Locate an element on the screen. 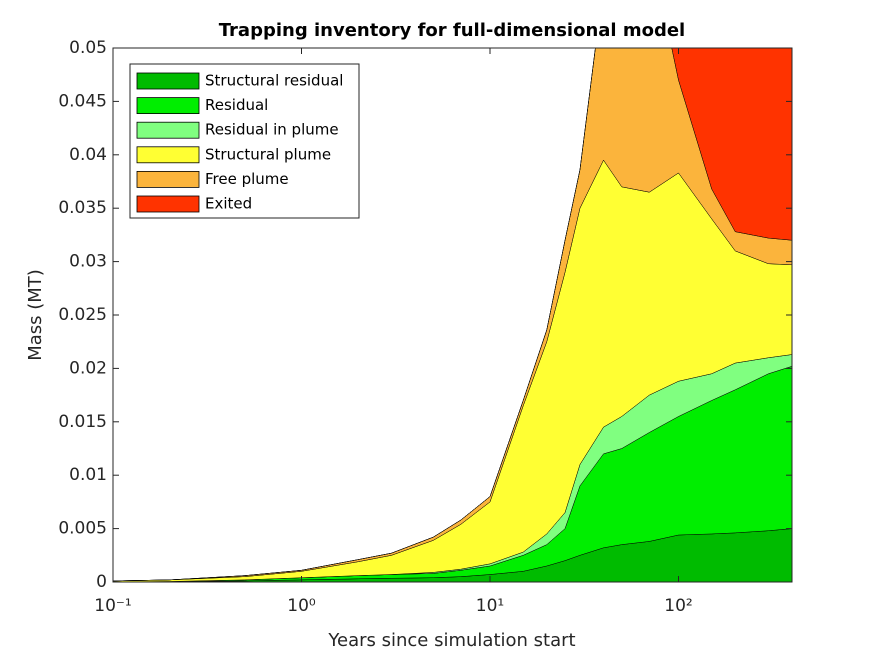 Image resolution: width=875 pixels, height=656 pixels. y-tick-label: 0 is located at coordinates (101, 582).